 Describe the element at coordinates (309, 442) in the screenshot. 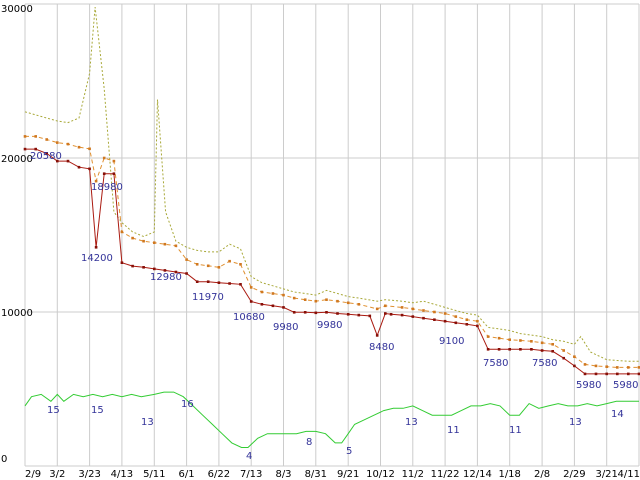

I see `svg-text: 8` at that location.